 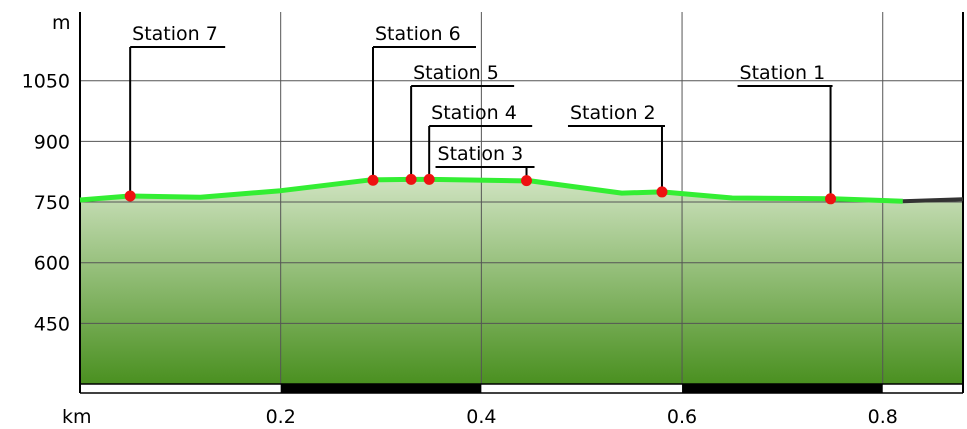 I want to click on y-tick-label: 1050, so click(x=46, y=82).